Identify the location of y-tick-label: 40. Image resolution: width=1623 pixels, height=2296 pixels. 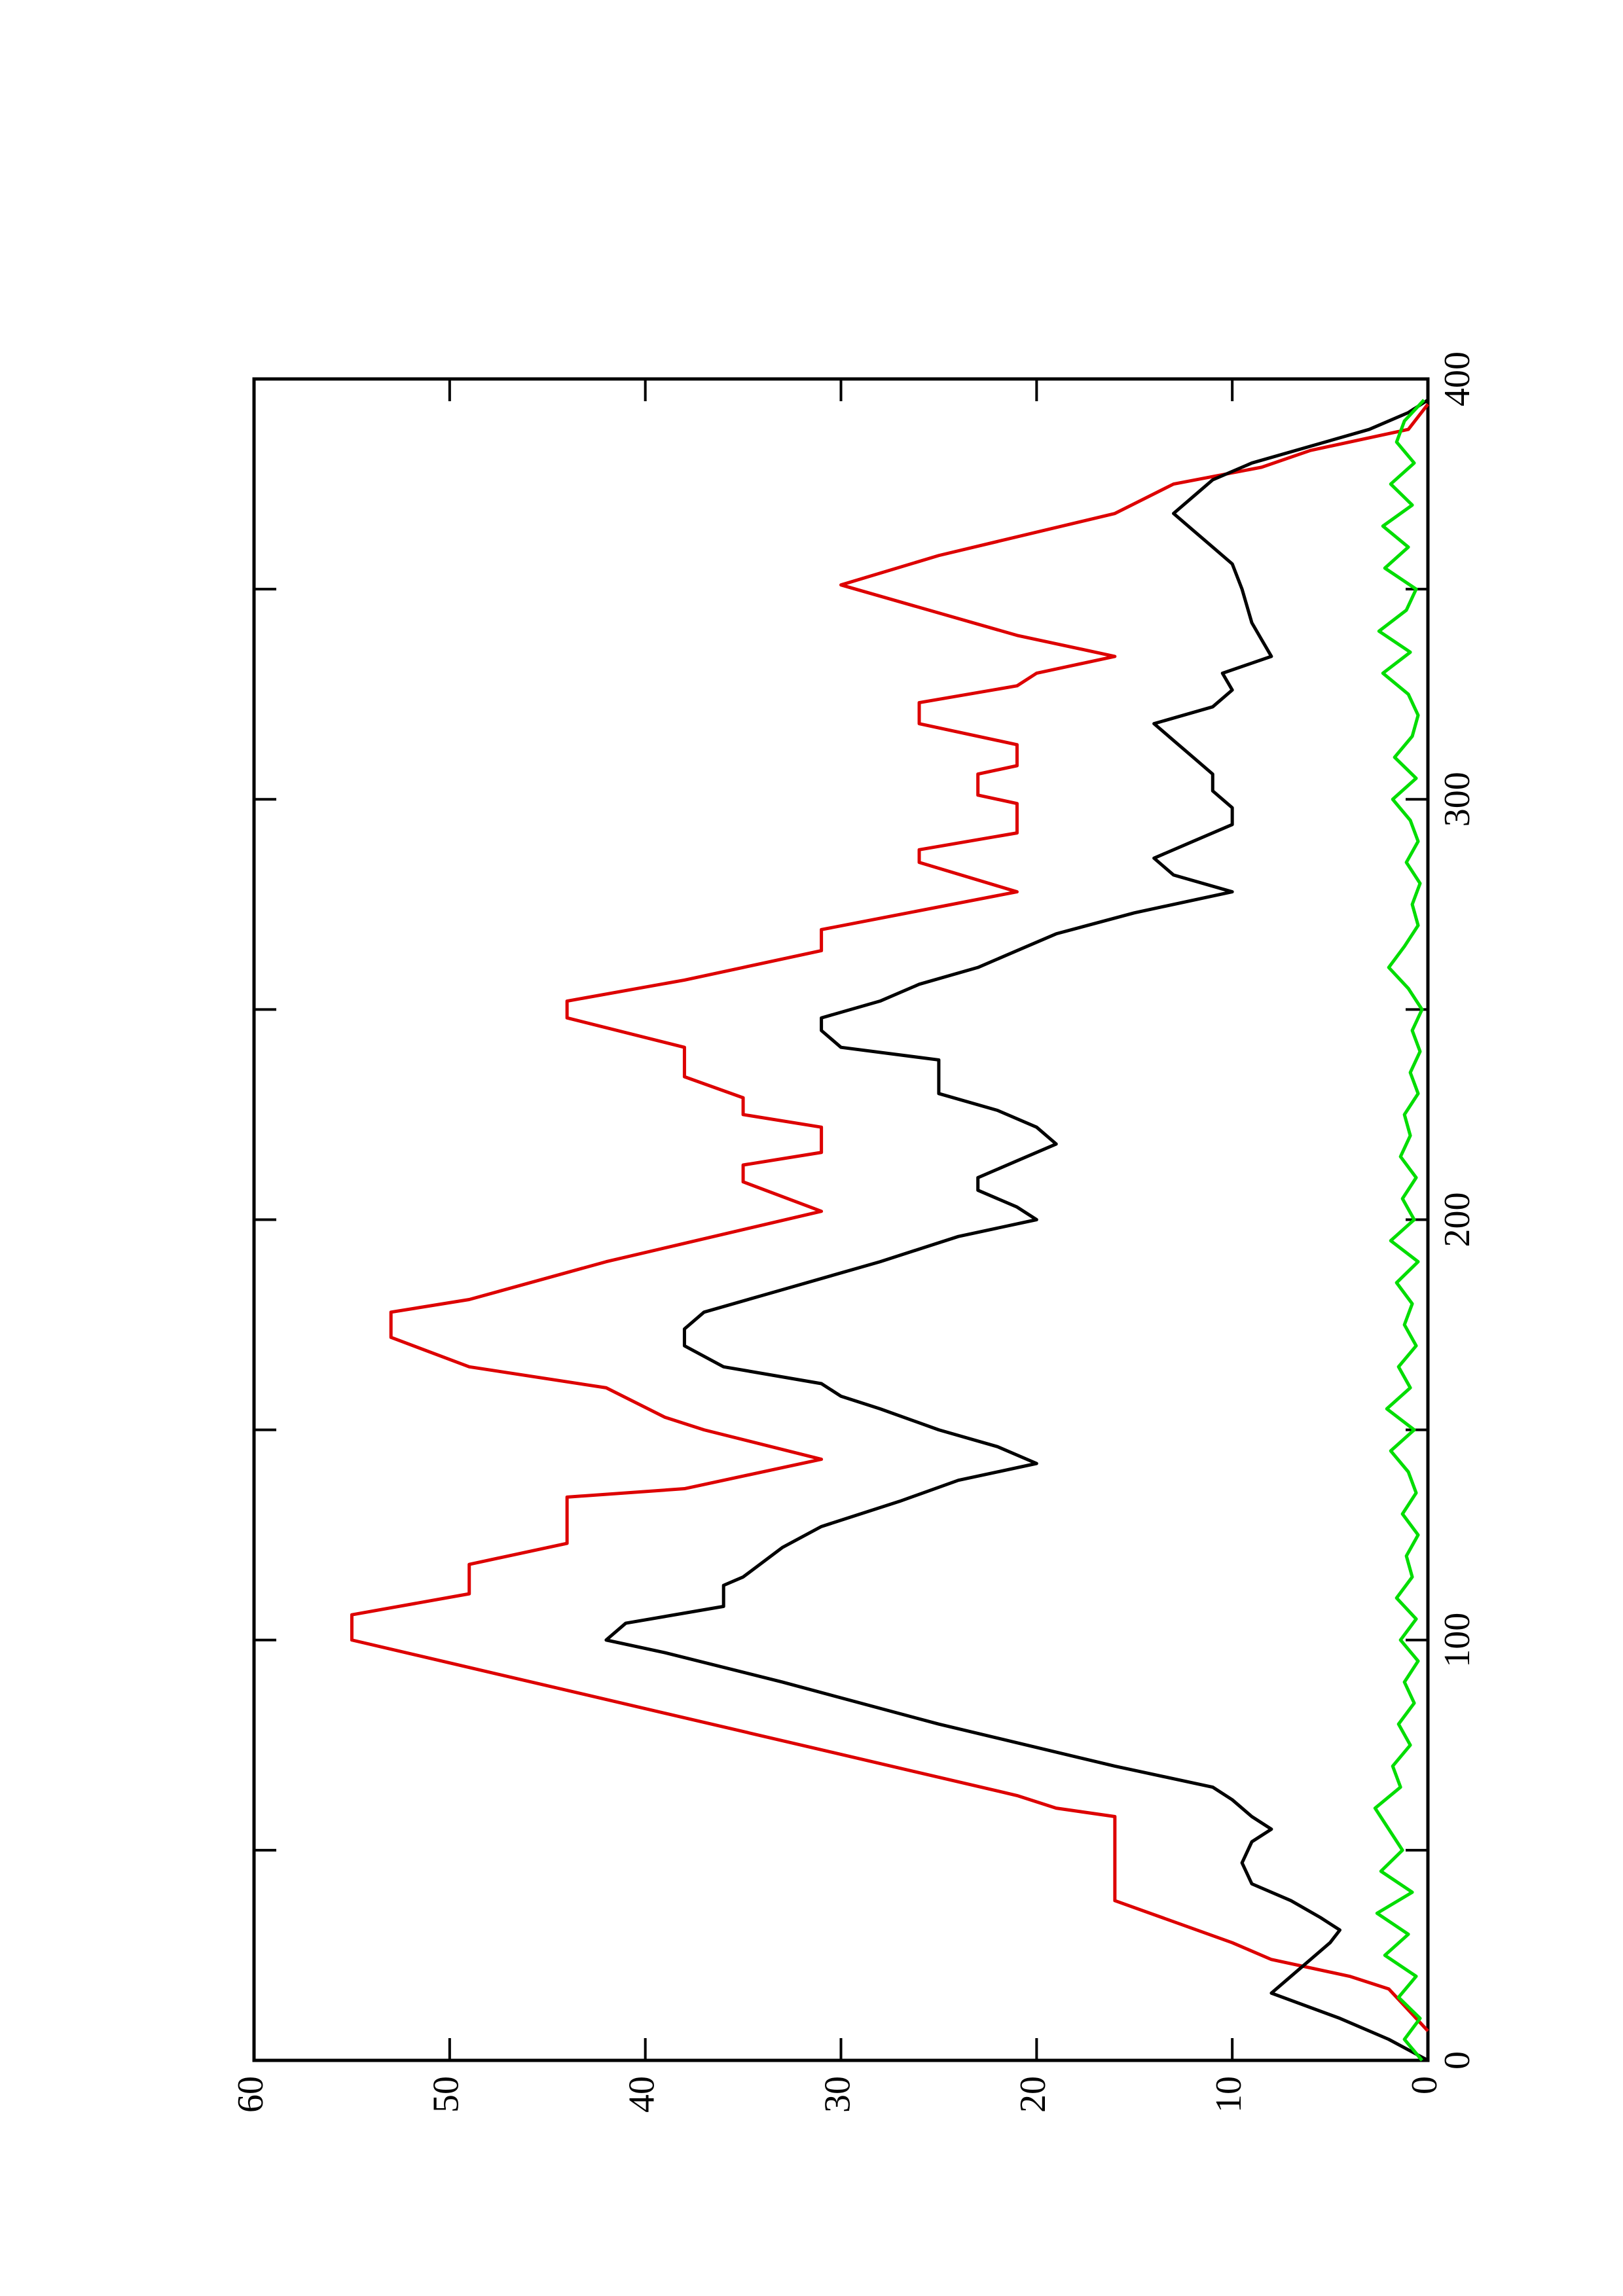
(642, 2094).